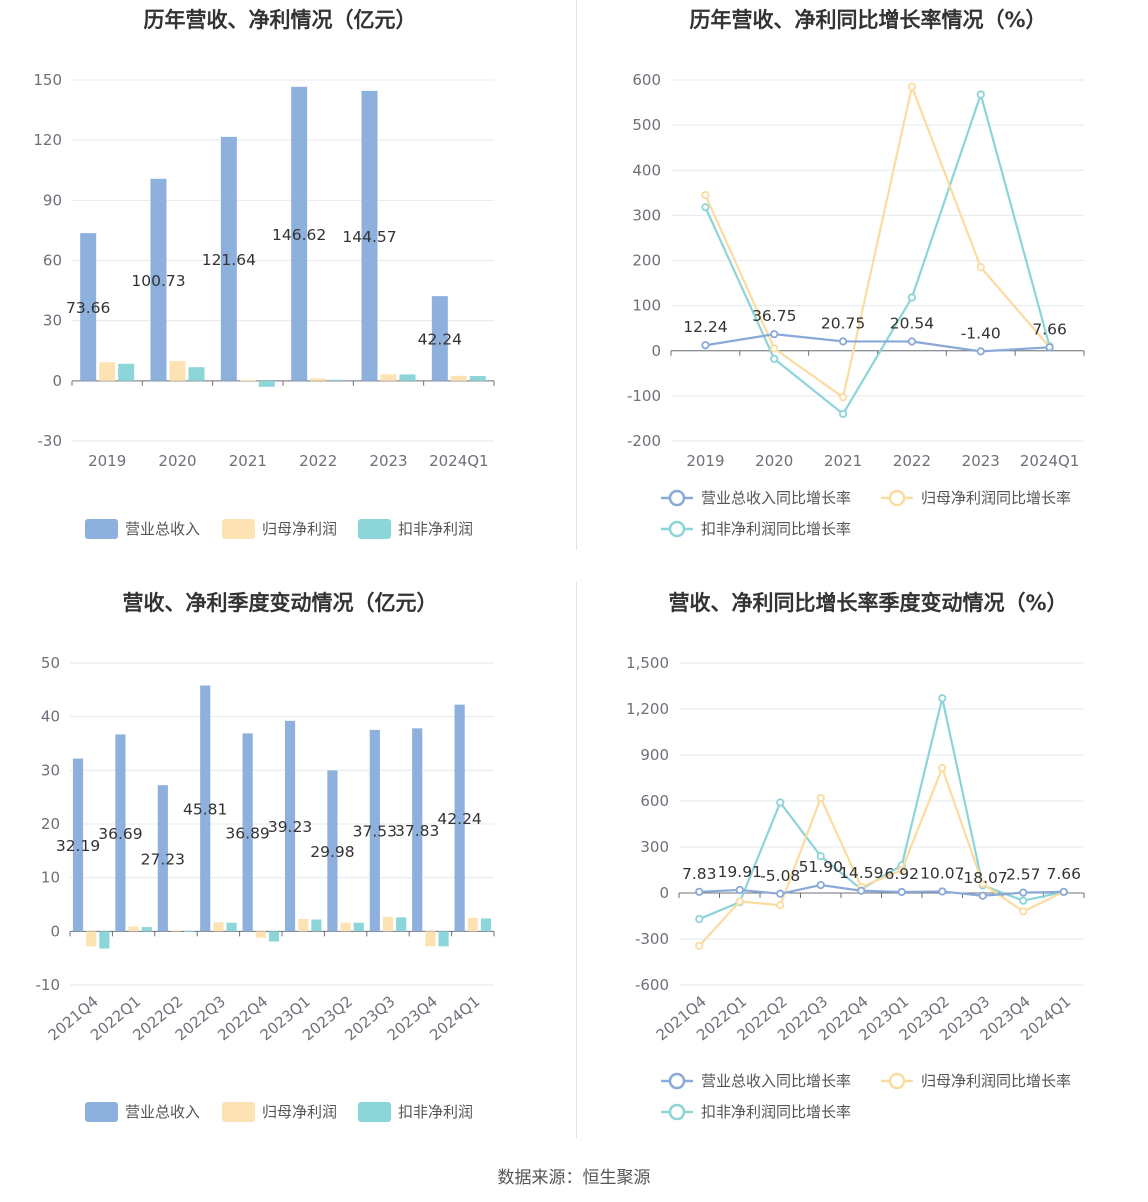 The image size is (1148, 1202). Describe the element at coordinates (50, 878) in the screenshot. I see `y-tick-label: 10` at that location.